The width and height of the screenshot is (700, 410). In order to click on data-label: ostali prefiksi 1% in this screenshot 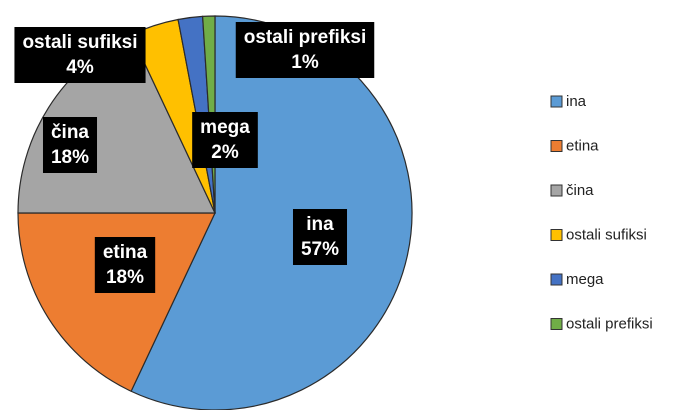, I will do `click(305, 50)`.